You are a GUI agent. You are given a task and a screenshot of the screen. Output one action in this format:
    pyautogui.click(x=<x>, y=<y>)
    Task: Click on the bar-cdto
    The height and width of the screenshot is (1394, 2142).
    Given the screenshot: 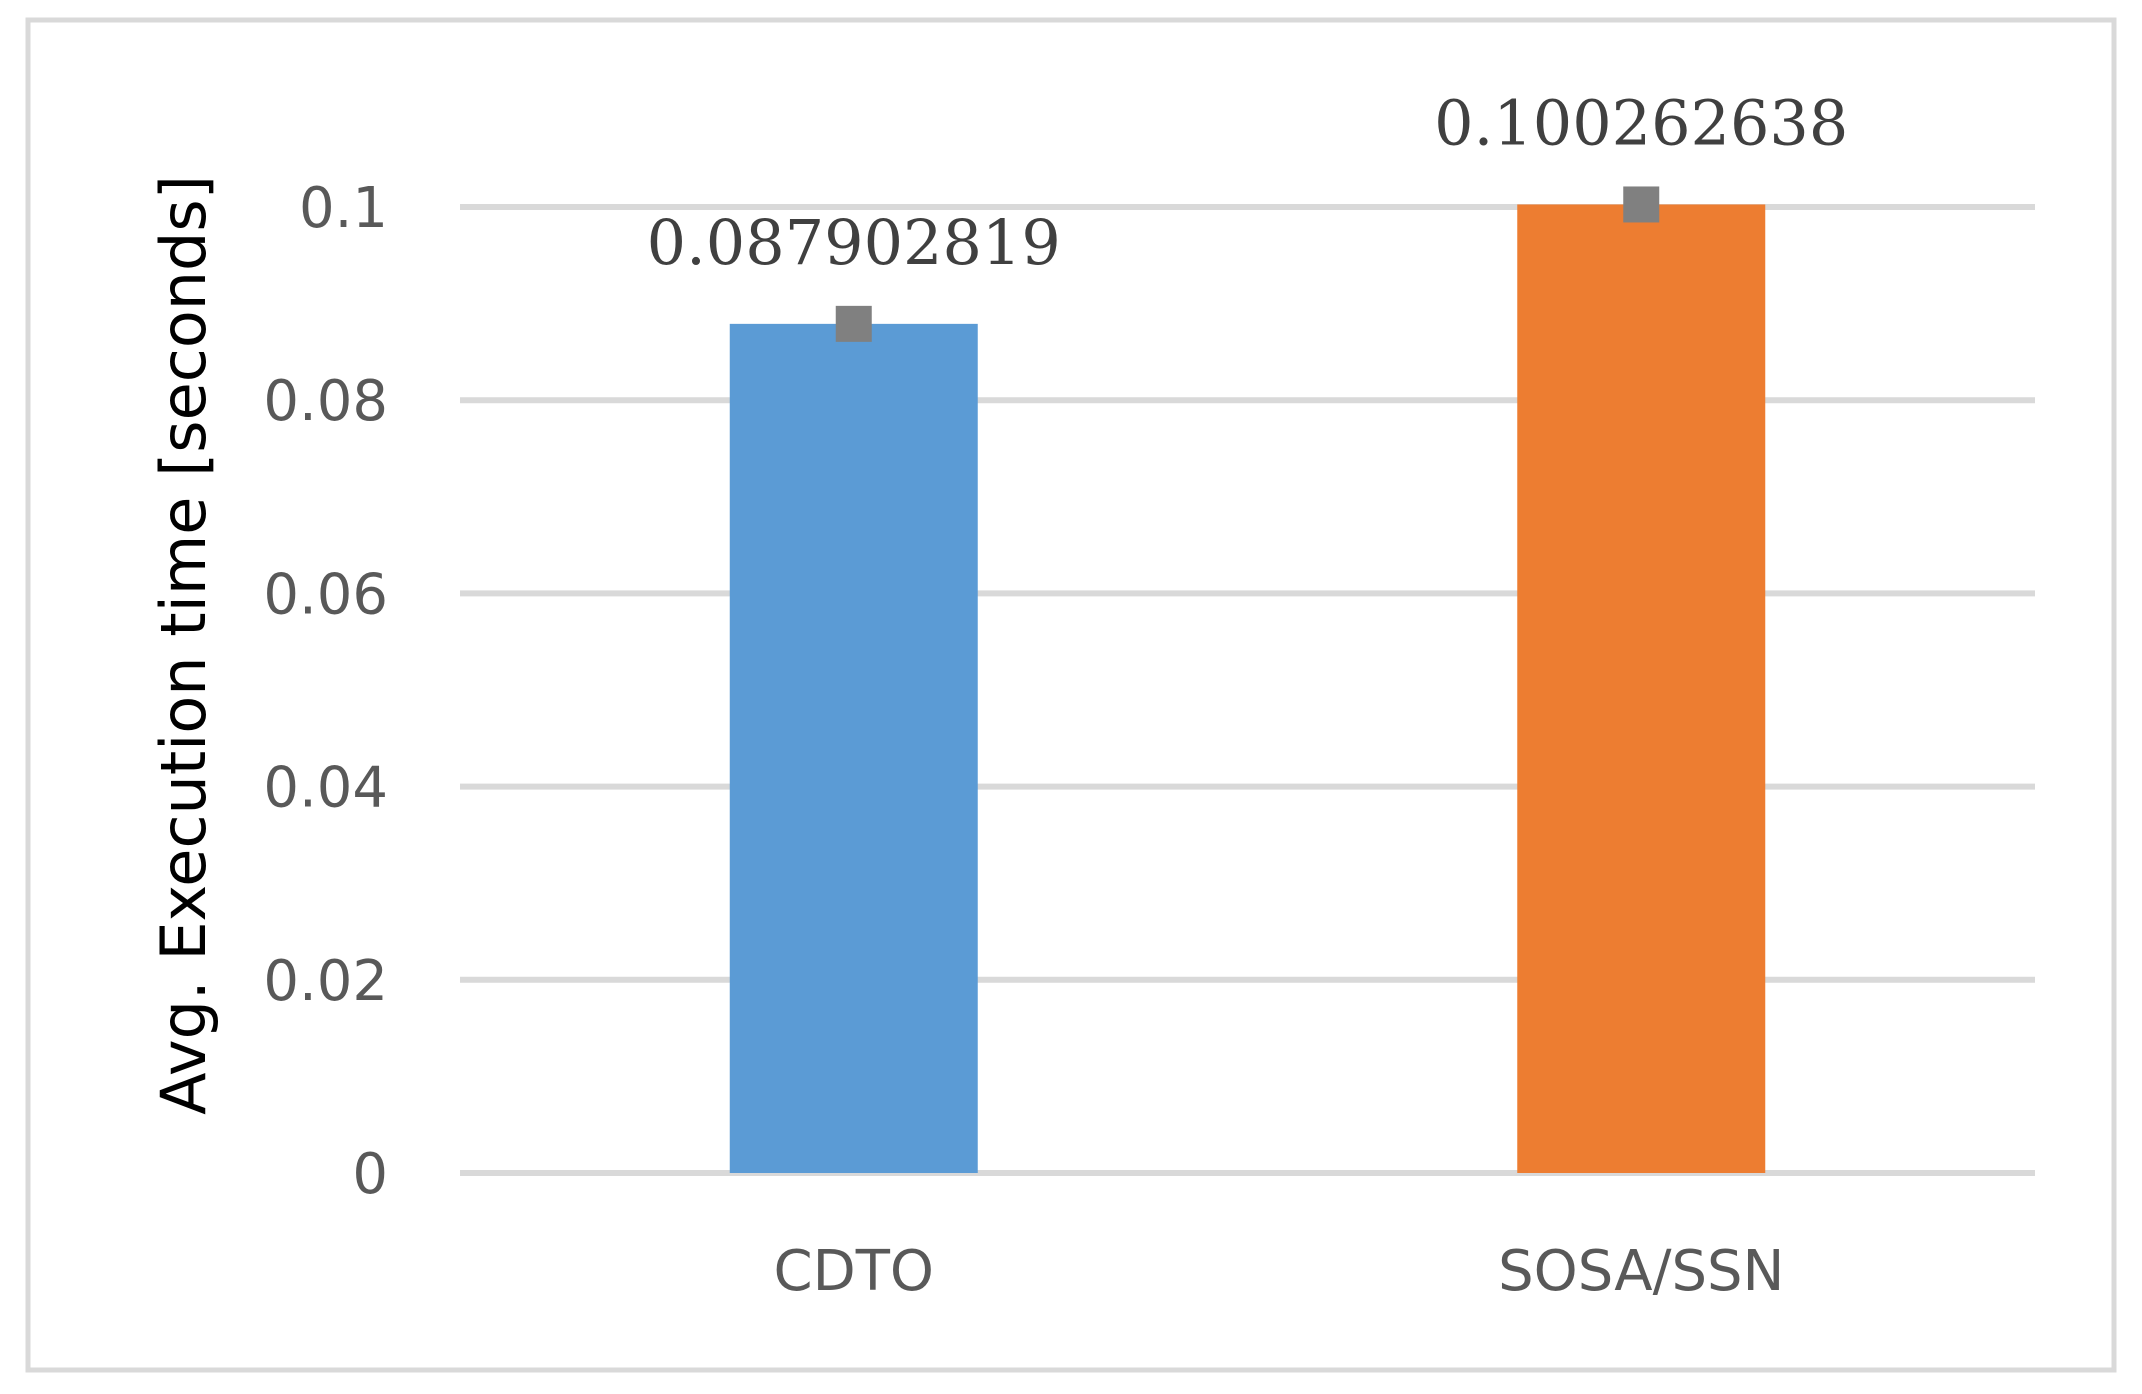 What is the action you would take?
    pyautogui.click(x=853, y=748)
    